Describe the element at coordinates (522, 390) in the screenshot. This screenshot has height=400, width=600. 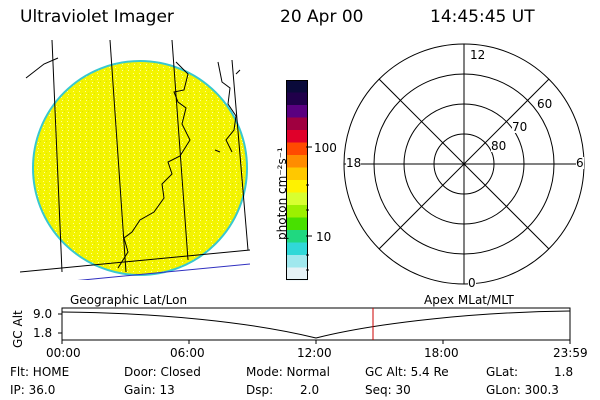
I see `geographic-longitude: GLon: 300.3` at that location.